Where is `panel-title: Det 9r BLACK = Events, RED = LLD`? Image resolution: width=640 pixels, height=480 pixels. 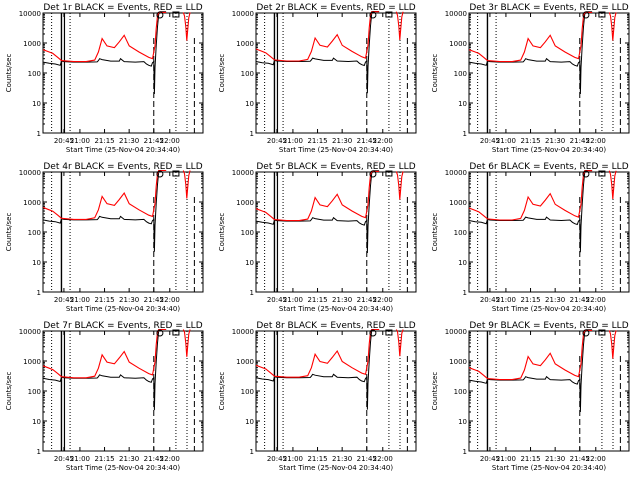 panel-title: Det 9r BLACK = Events, RED = LLD is located at coordinates (548, 326).